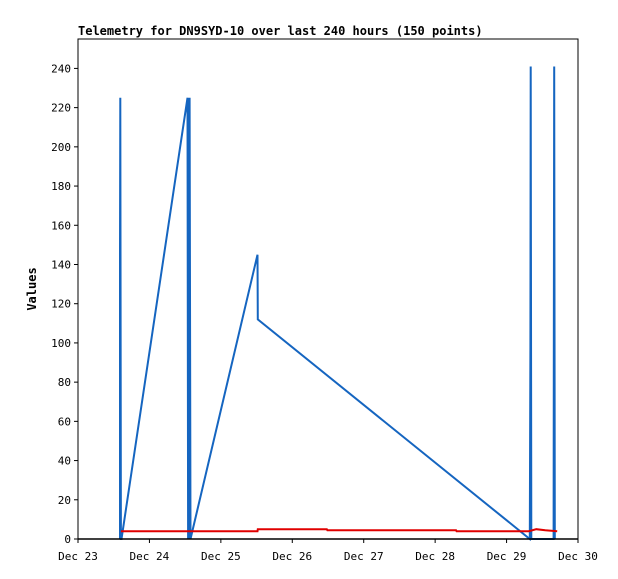 This screenshot has width=618, height=579. What do you see at coordinates (61, 343) in the screenshot?
I see `y-tick-label: 100` at bounding box center [61, 343].